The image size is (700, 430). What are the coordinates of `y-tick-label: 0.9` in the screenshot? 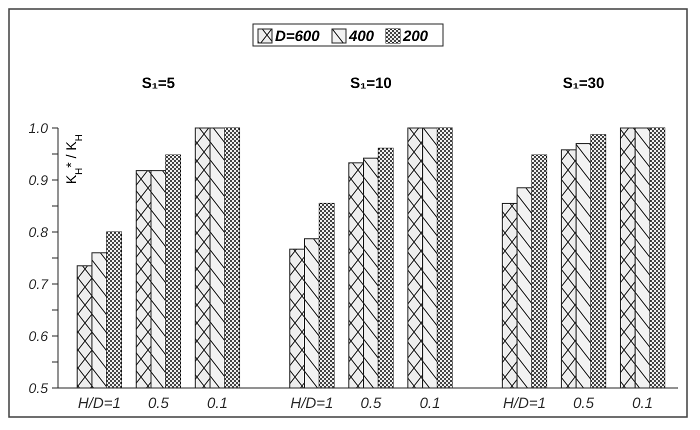 It's located at (38, 180).